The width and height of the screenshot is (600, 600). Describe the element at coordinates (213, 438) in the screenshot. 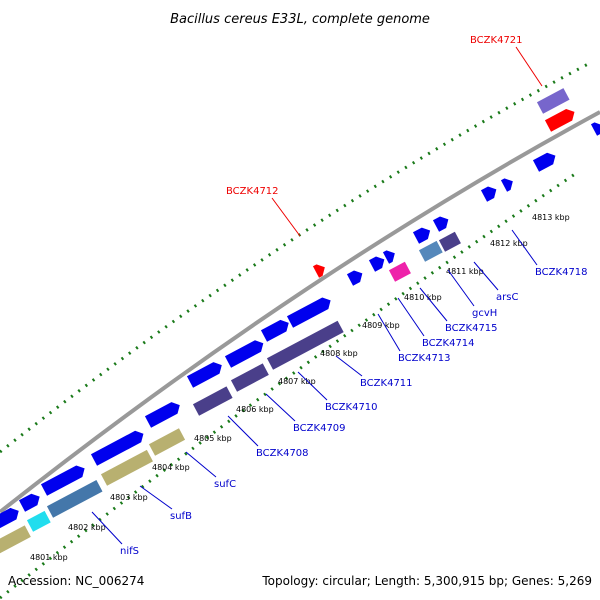

I see `scale-tick-label: 4805 kbp` at that location.